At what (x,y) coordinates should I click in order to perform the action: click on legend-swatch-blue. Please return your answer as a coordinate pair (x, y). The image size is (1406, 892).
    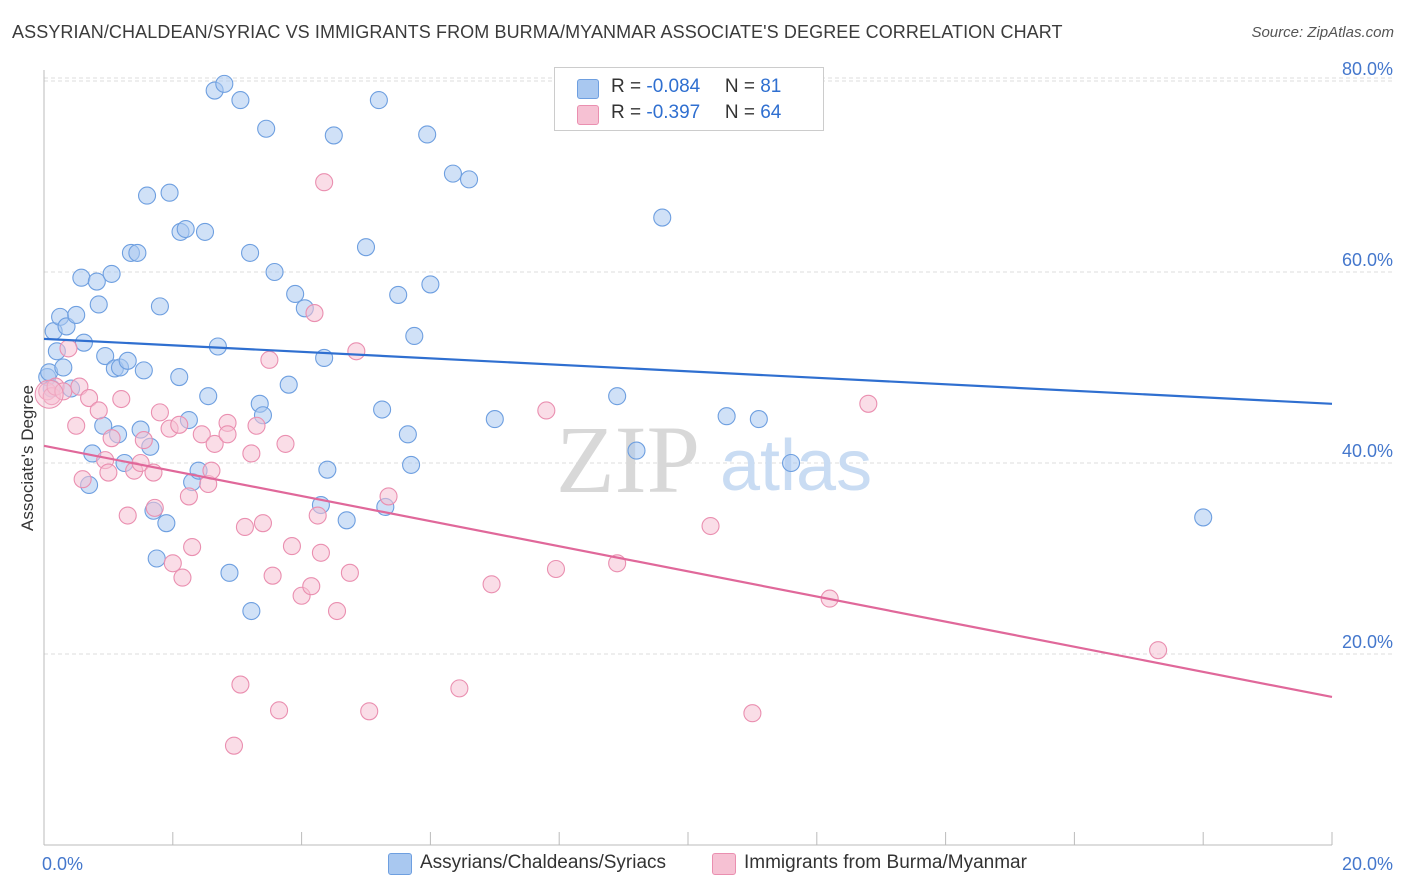
    Looking at the image, I should click on (588, 89).